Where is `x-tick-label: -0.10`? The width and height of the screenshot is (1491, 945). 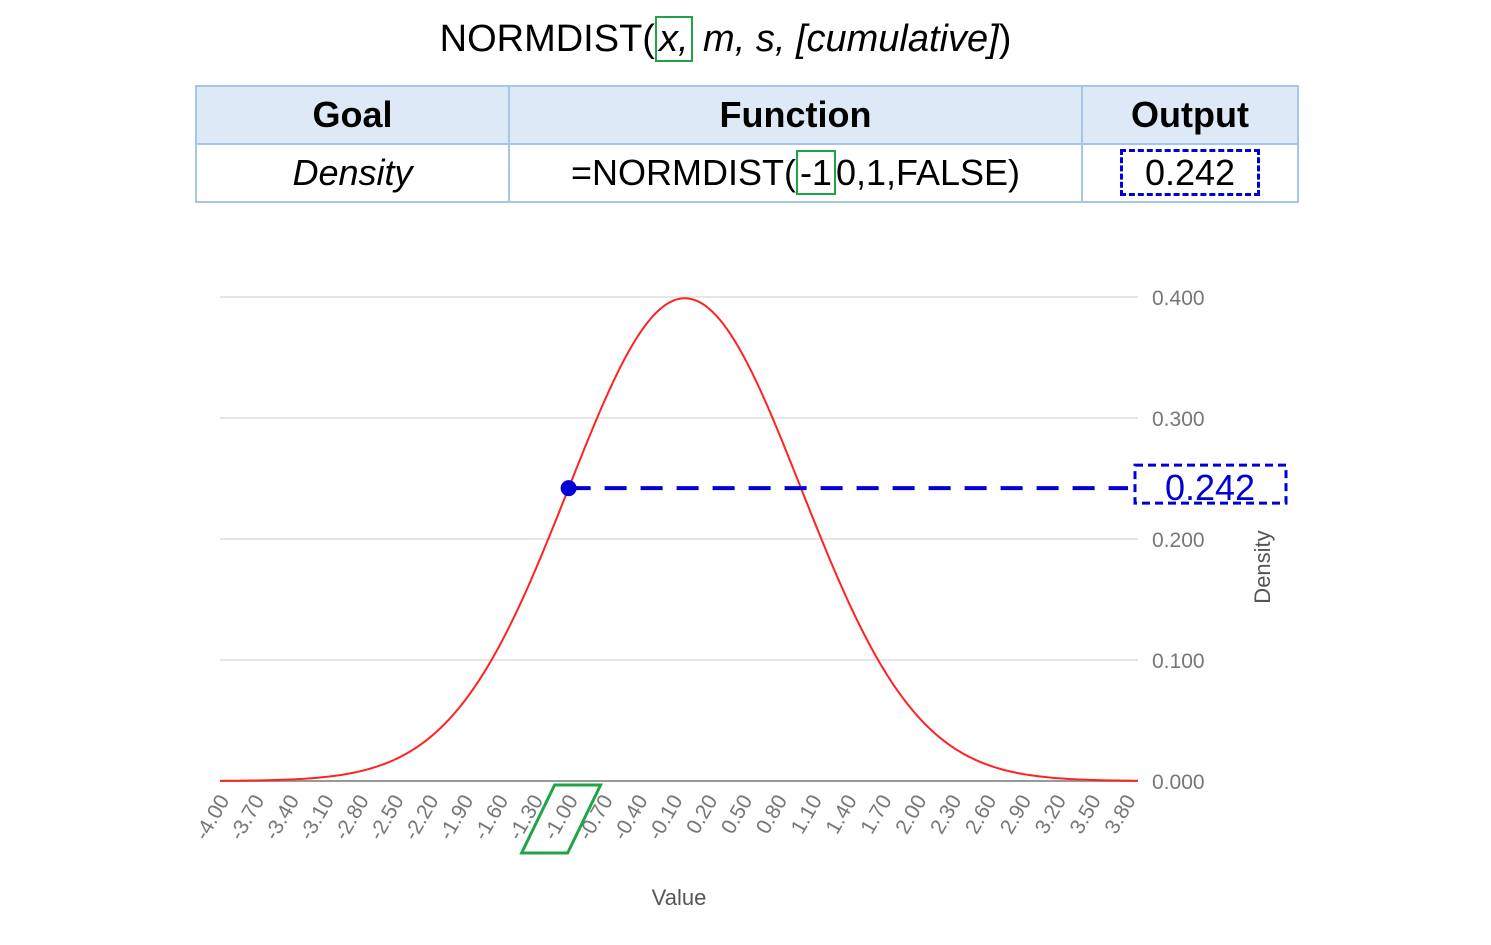
x-tick-label: -0.10 is located at coordinates (666, 817).